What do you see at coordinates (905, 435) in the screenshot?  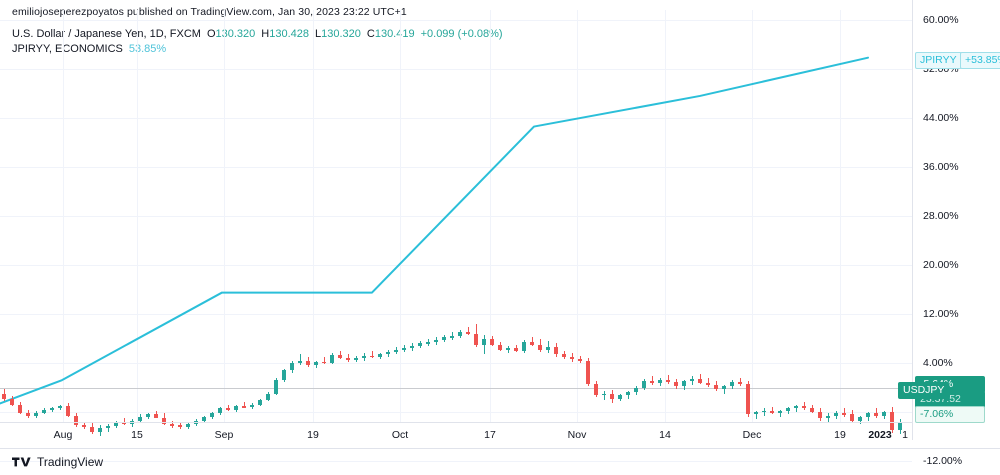 I see `time-axis-tick: 1` at bounding box center [905, 435].